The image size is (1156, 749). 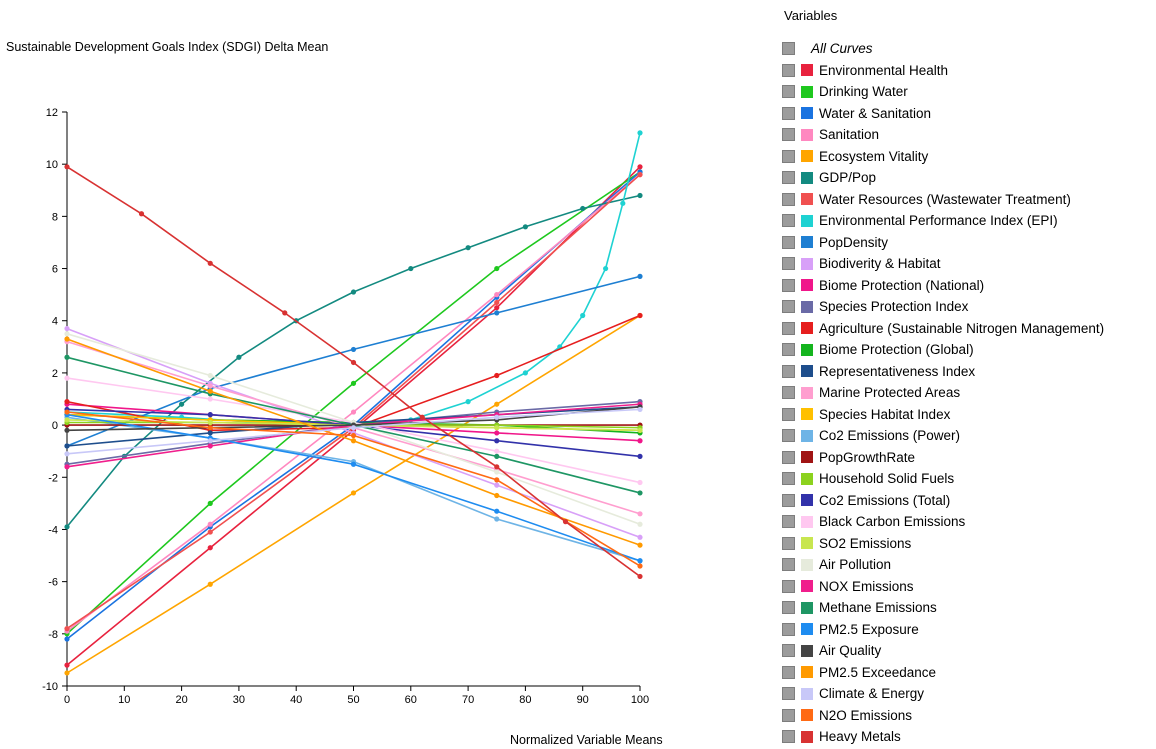 I want to click on legend-item: Biome Protection (Global), so click(x=967, y=350).